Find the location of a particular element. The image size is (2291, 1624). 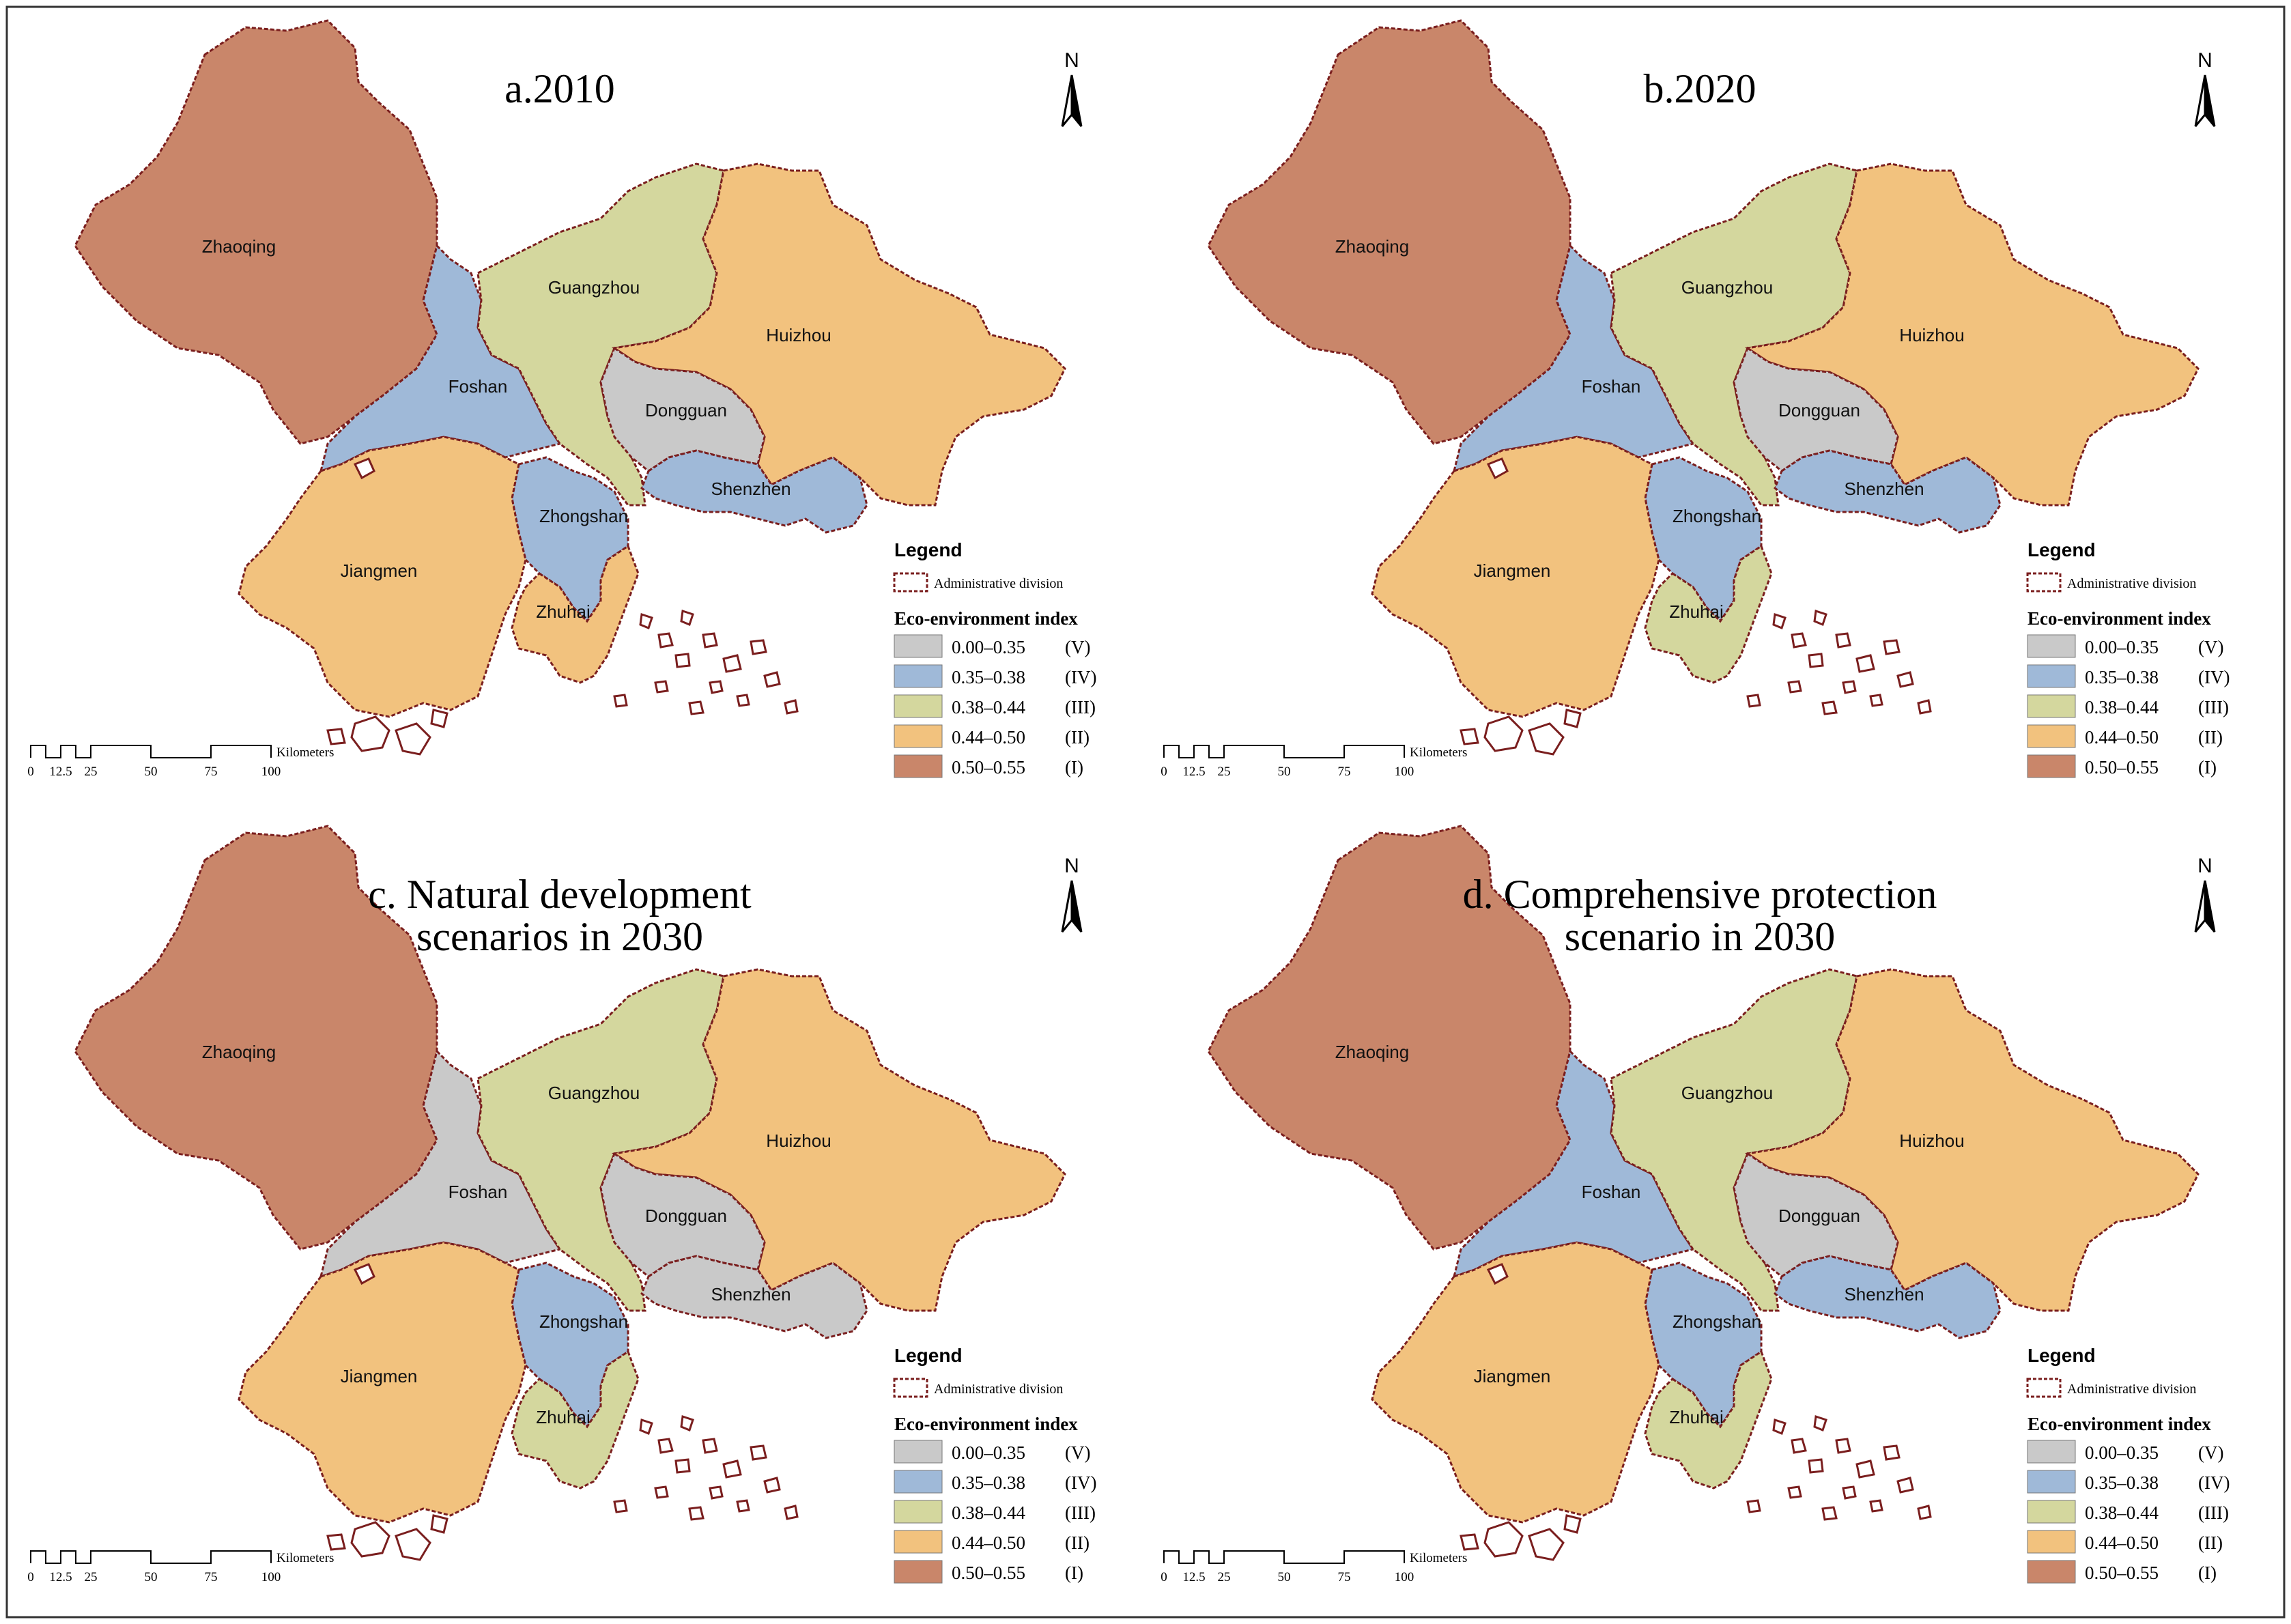

scale-tick-label: 0 is located at coordinates (1164, 1577).